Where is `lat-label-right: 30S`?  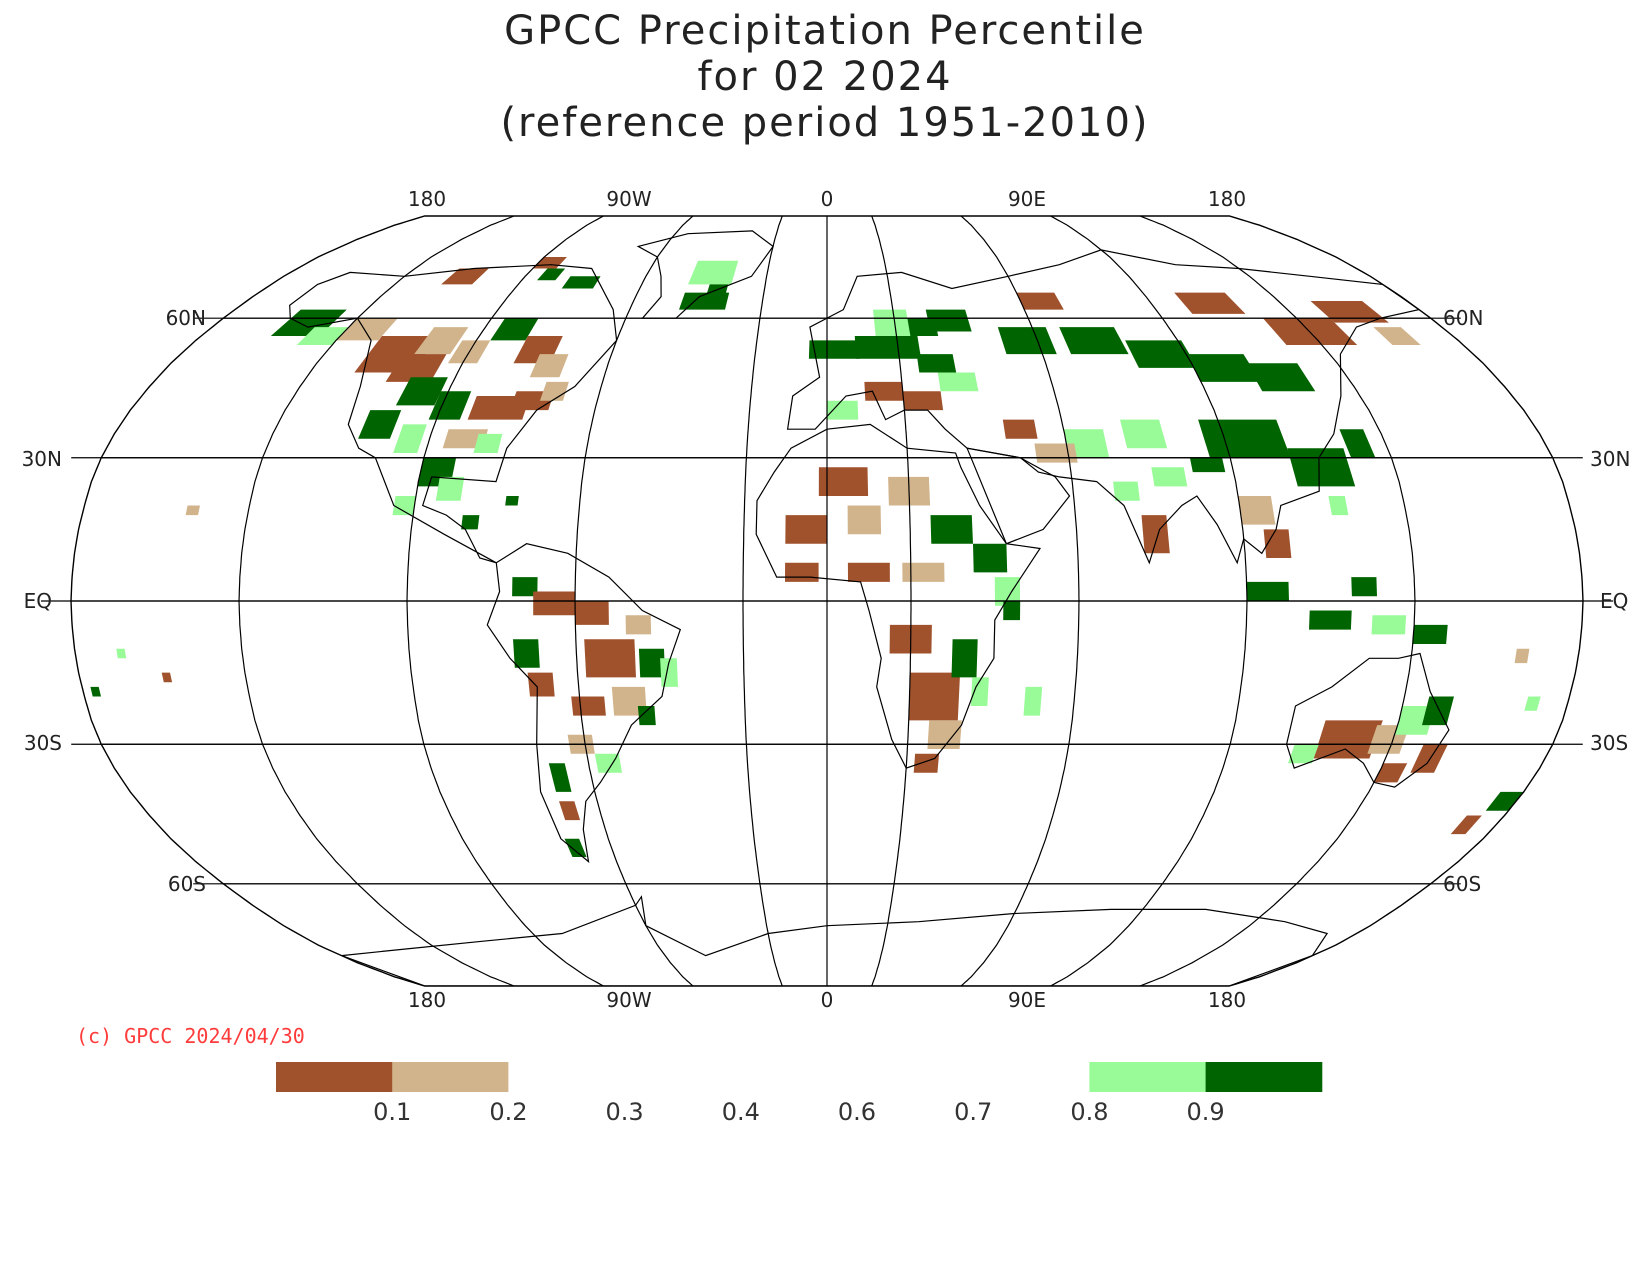
lat-label-right: 30S is located at coordinates (1609, 743).